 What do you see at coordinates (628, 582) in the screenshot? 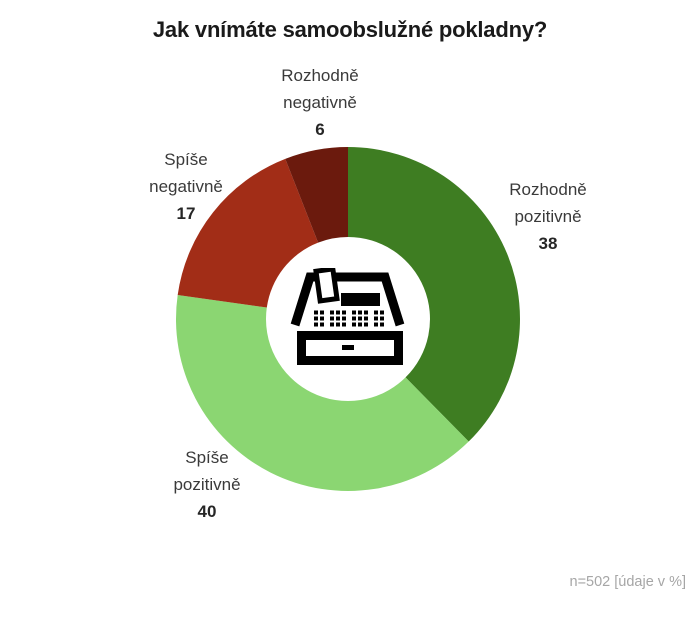
I see `sample-size-note: n=502 [údaje v %]` at bounding box center [628, 582].